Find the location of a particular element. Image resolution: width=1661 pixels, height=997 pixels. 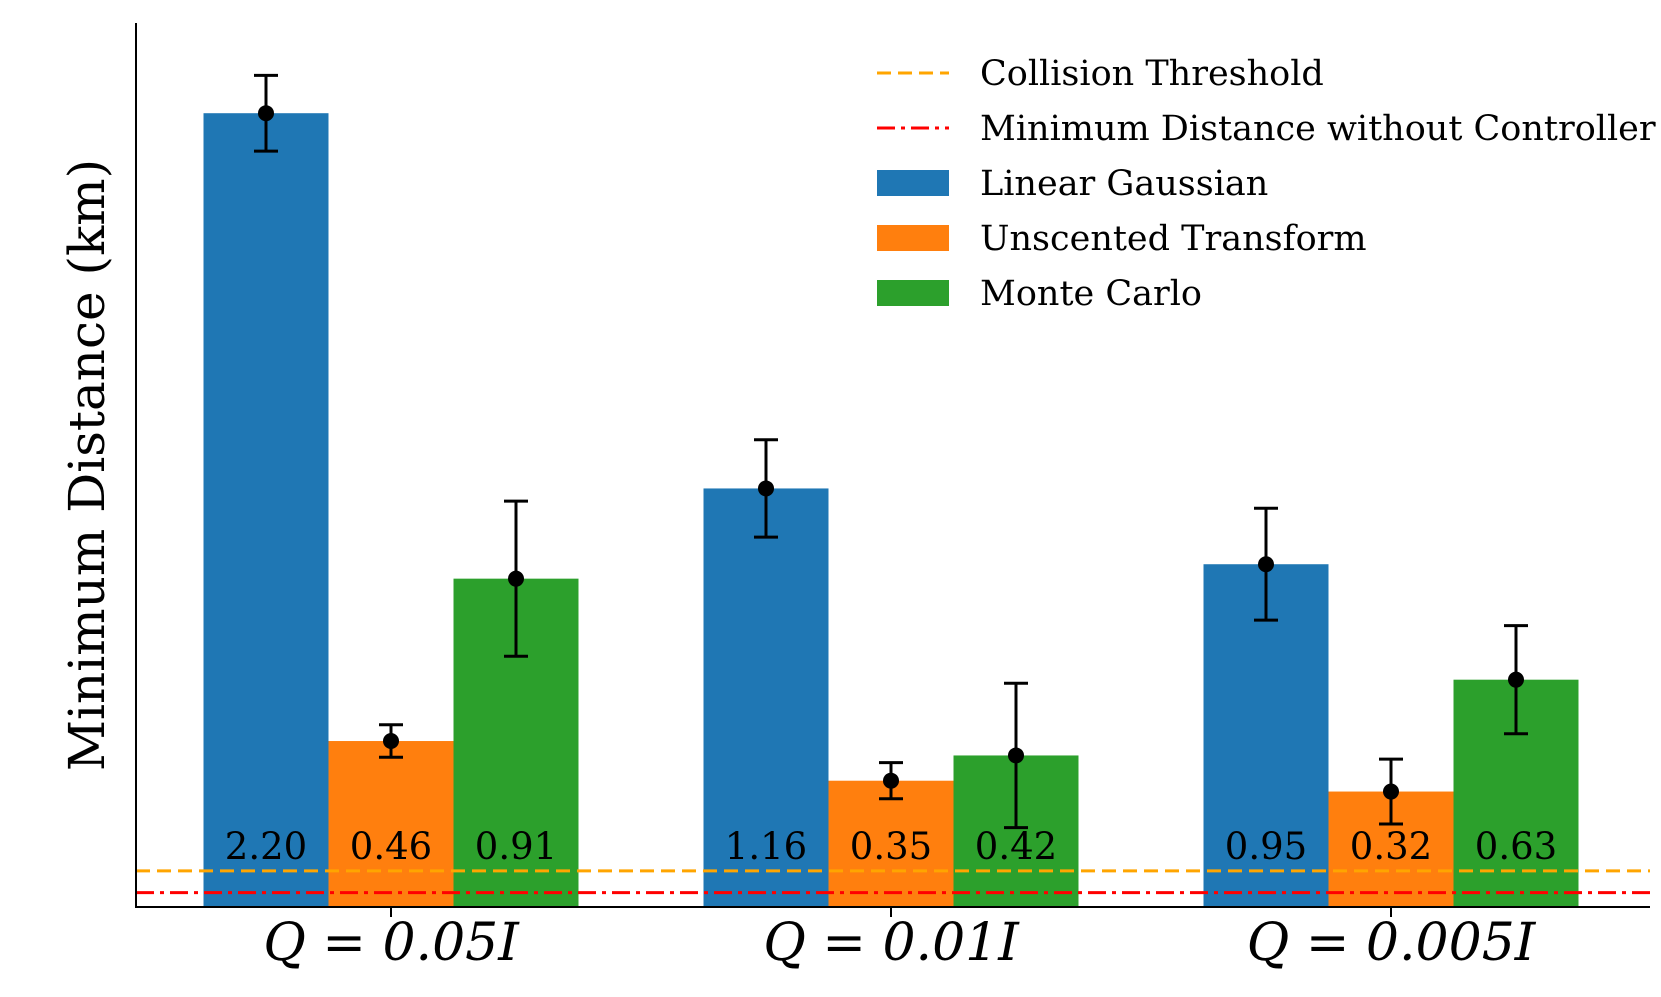

legend-label-minimum-distance-without-controller: Minimum Distance without Controller is located at coordinates (1318, 129).